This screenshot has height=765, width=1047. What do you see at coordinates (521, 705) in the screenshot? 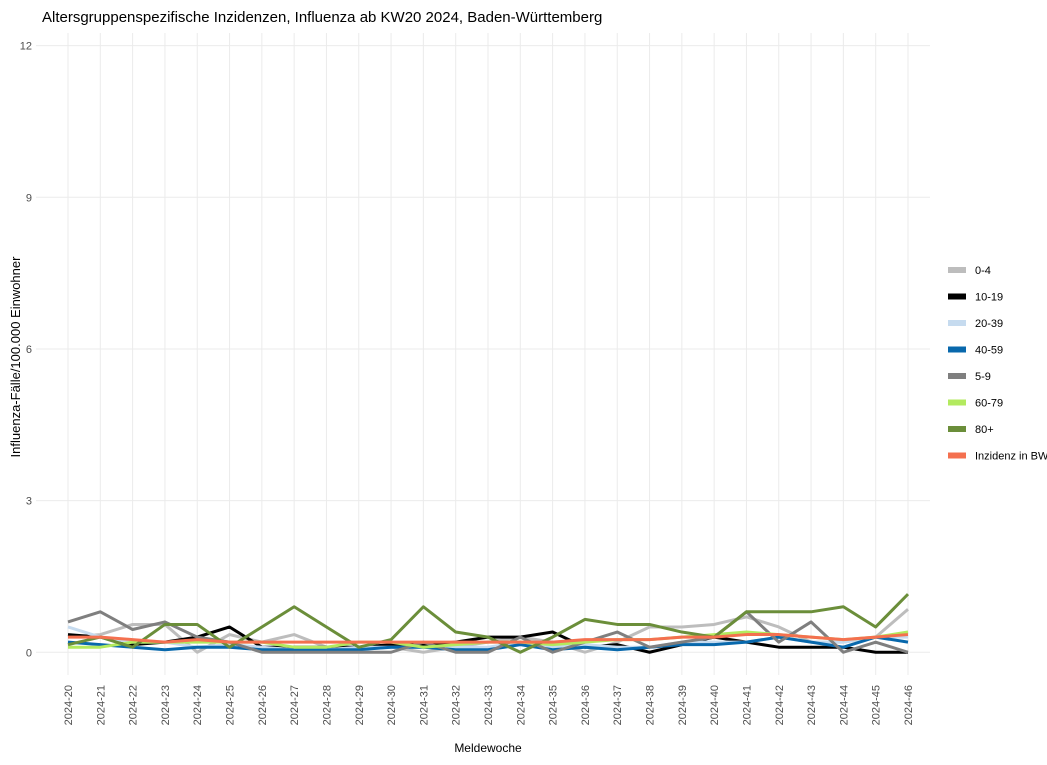
I see `x-tick-label: 2024-34` at bounding box center [521, 705].